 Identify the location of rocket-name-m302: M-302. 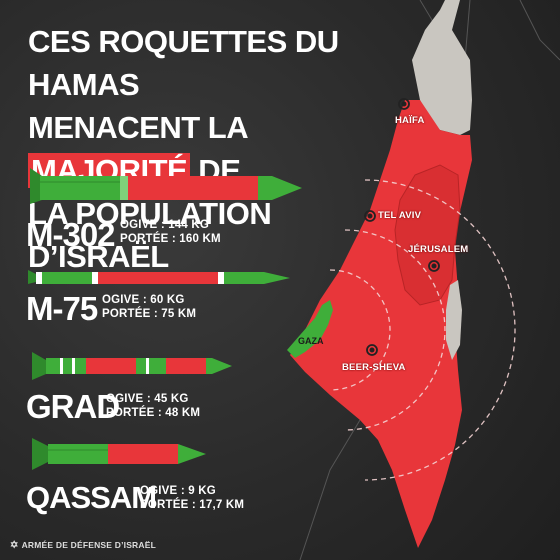
(71, 234).